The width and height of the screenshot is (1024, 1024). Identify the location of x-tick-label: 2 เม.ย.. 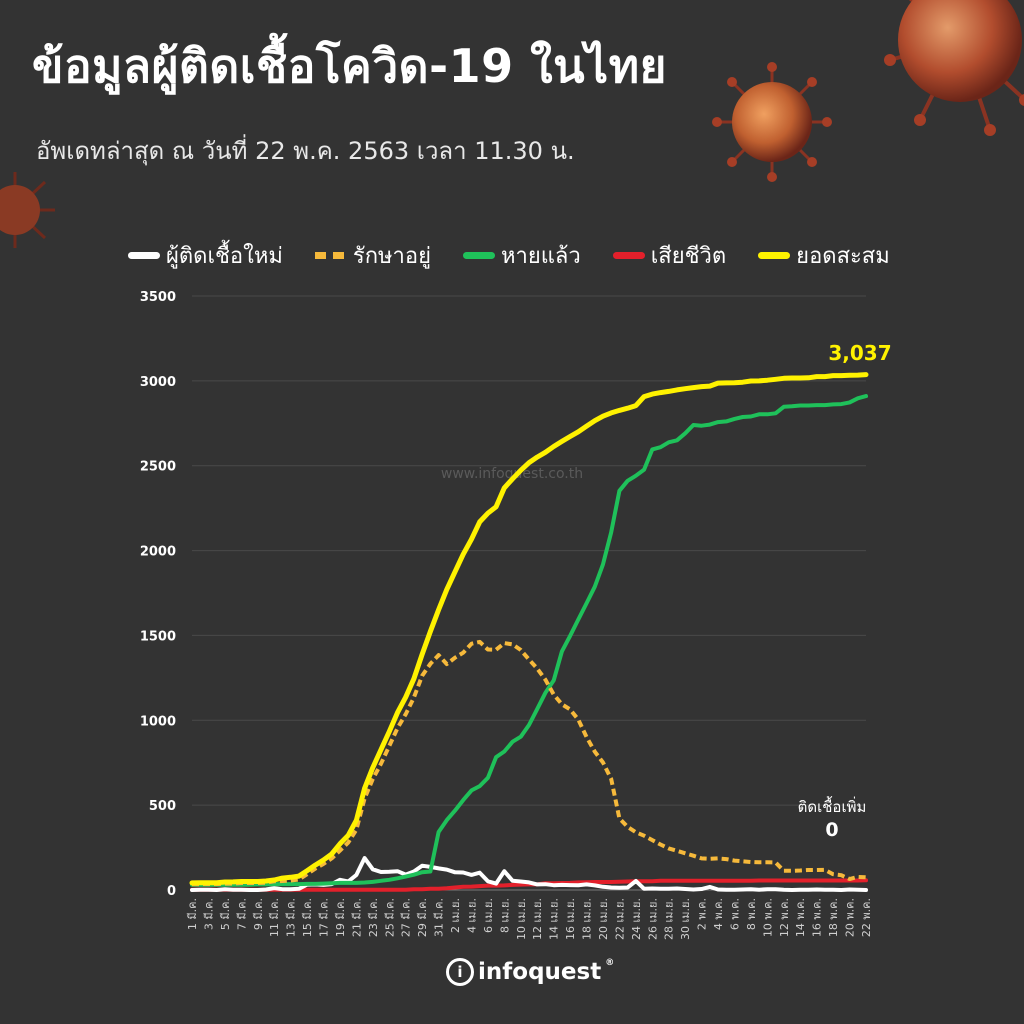
(455, 915).